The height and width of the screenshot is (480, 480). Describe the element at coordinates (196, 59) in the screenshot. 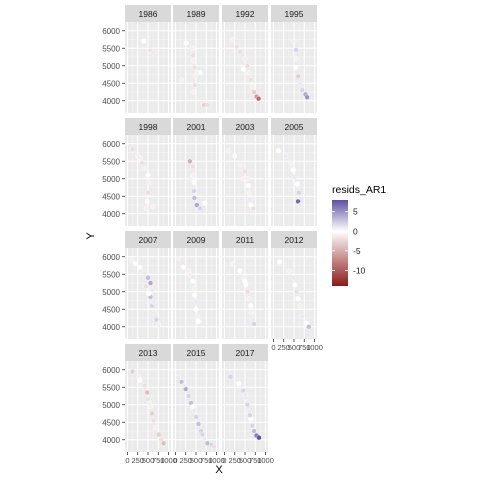

I see `facet-panel: 1989` at that location.